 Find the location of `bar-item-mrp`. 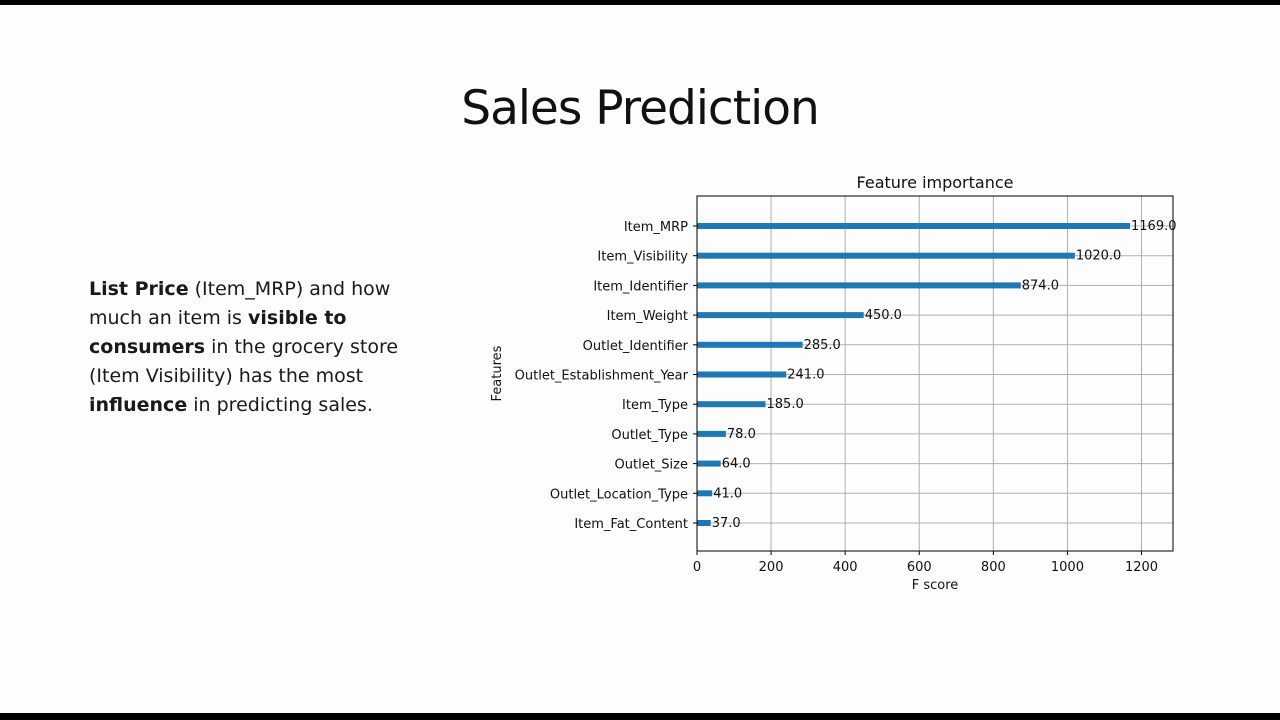

bar-item-mrp is located at coordinates (914, 226).